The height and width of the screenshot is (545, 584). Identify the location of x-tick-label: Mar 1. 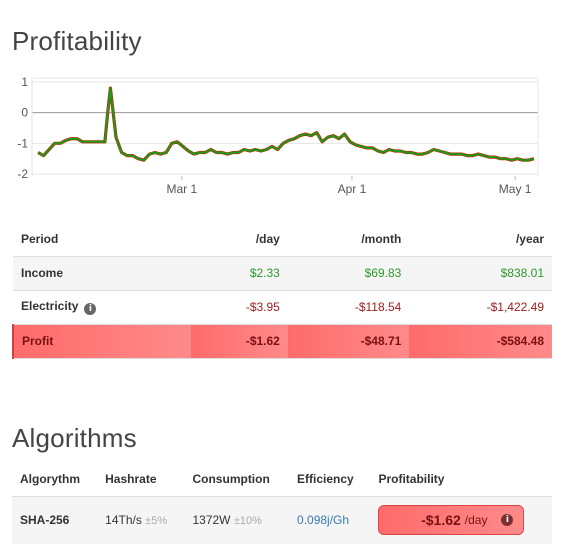
(181, 189).